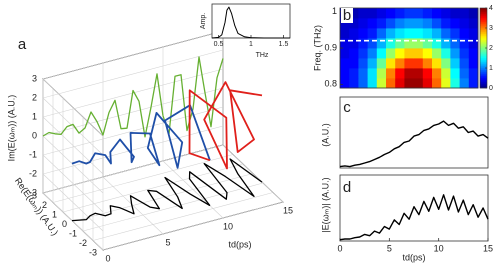 The image size is (500, 265). What do you see at coordinates (34, 116) in the screenshot?
I see `z-tick-label: 1` at bounding box center [34, 116].